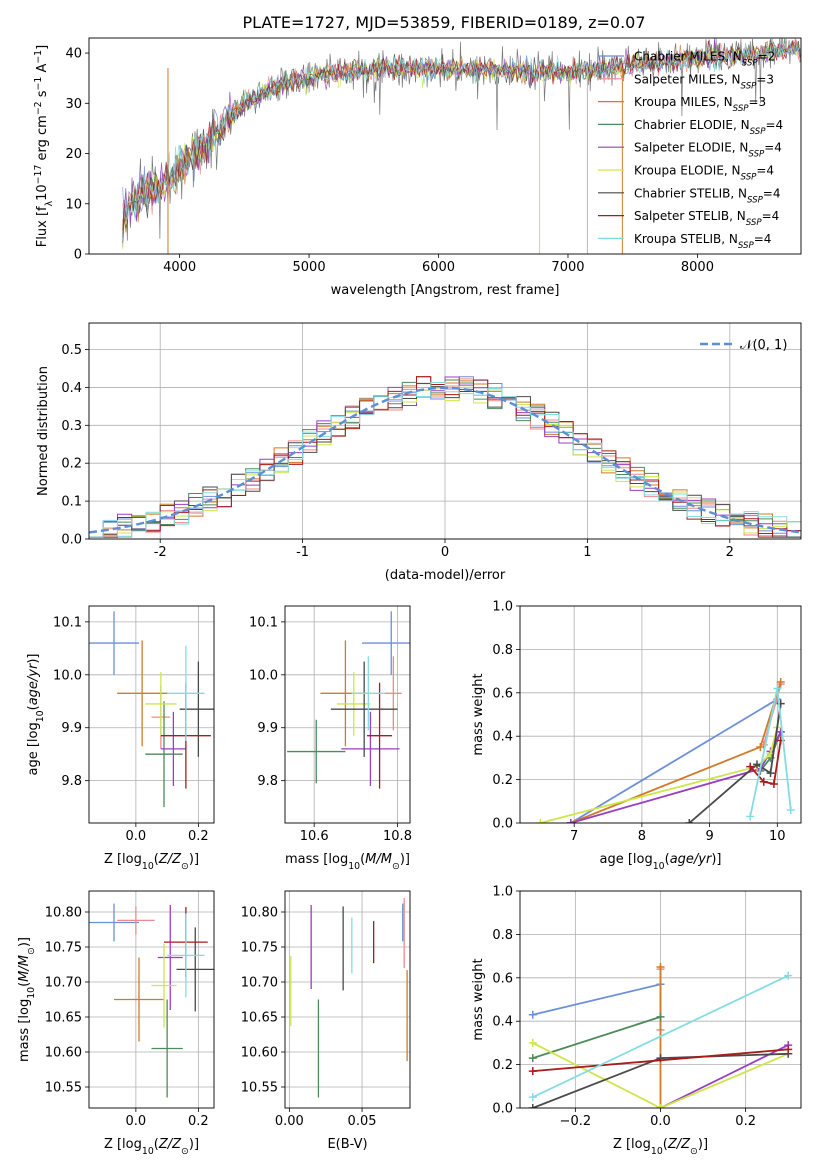 The height and width of the screenshot is (1170, 819). What do you see at coordinates (136, 836) in the screenshot?
I see `x-tick-label: 0.0` at bounding box center [136, 836].